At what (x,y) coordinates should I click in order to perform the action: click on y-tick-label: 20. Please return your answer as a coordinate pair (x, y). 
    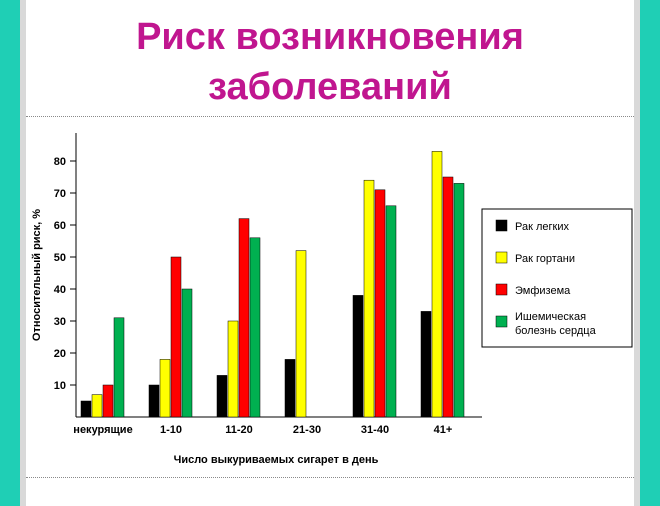
    Looking at the image, I should click on (60, 354).